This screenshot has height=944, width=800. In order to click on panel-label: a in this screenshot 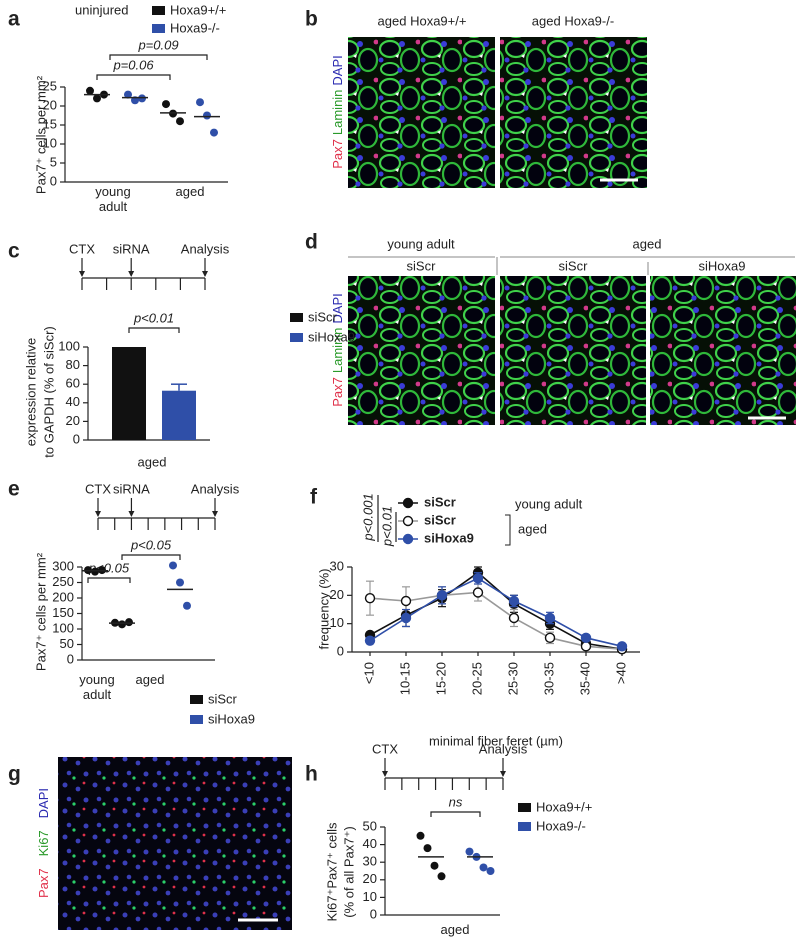, I will do `click(14, 19)`.